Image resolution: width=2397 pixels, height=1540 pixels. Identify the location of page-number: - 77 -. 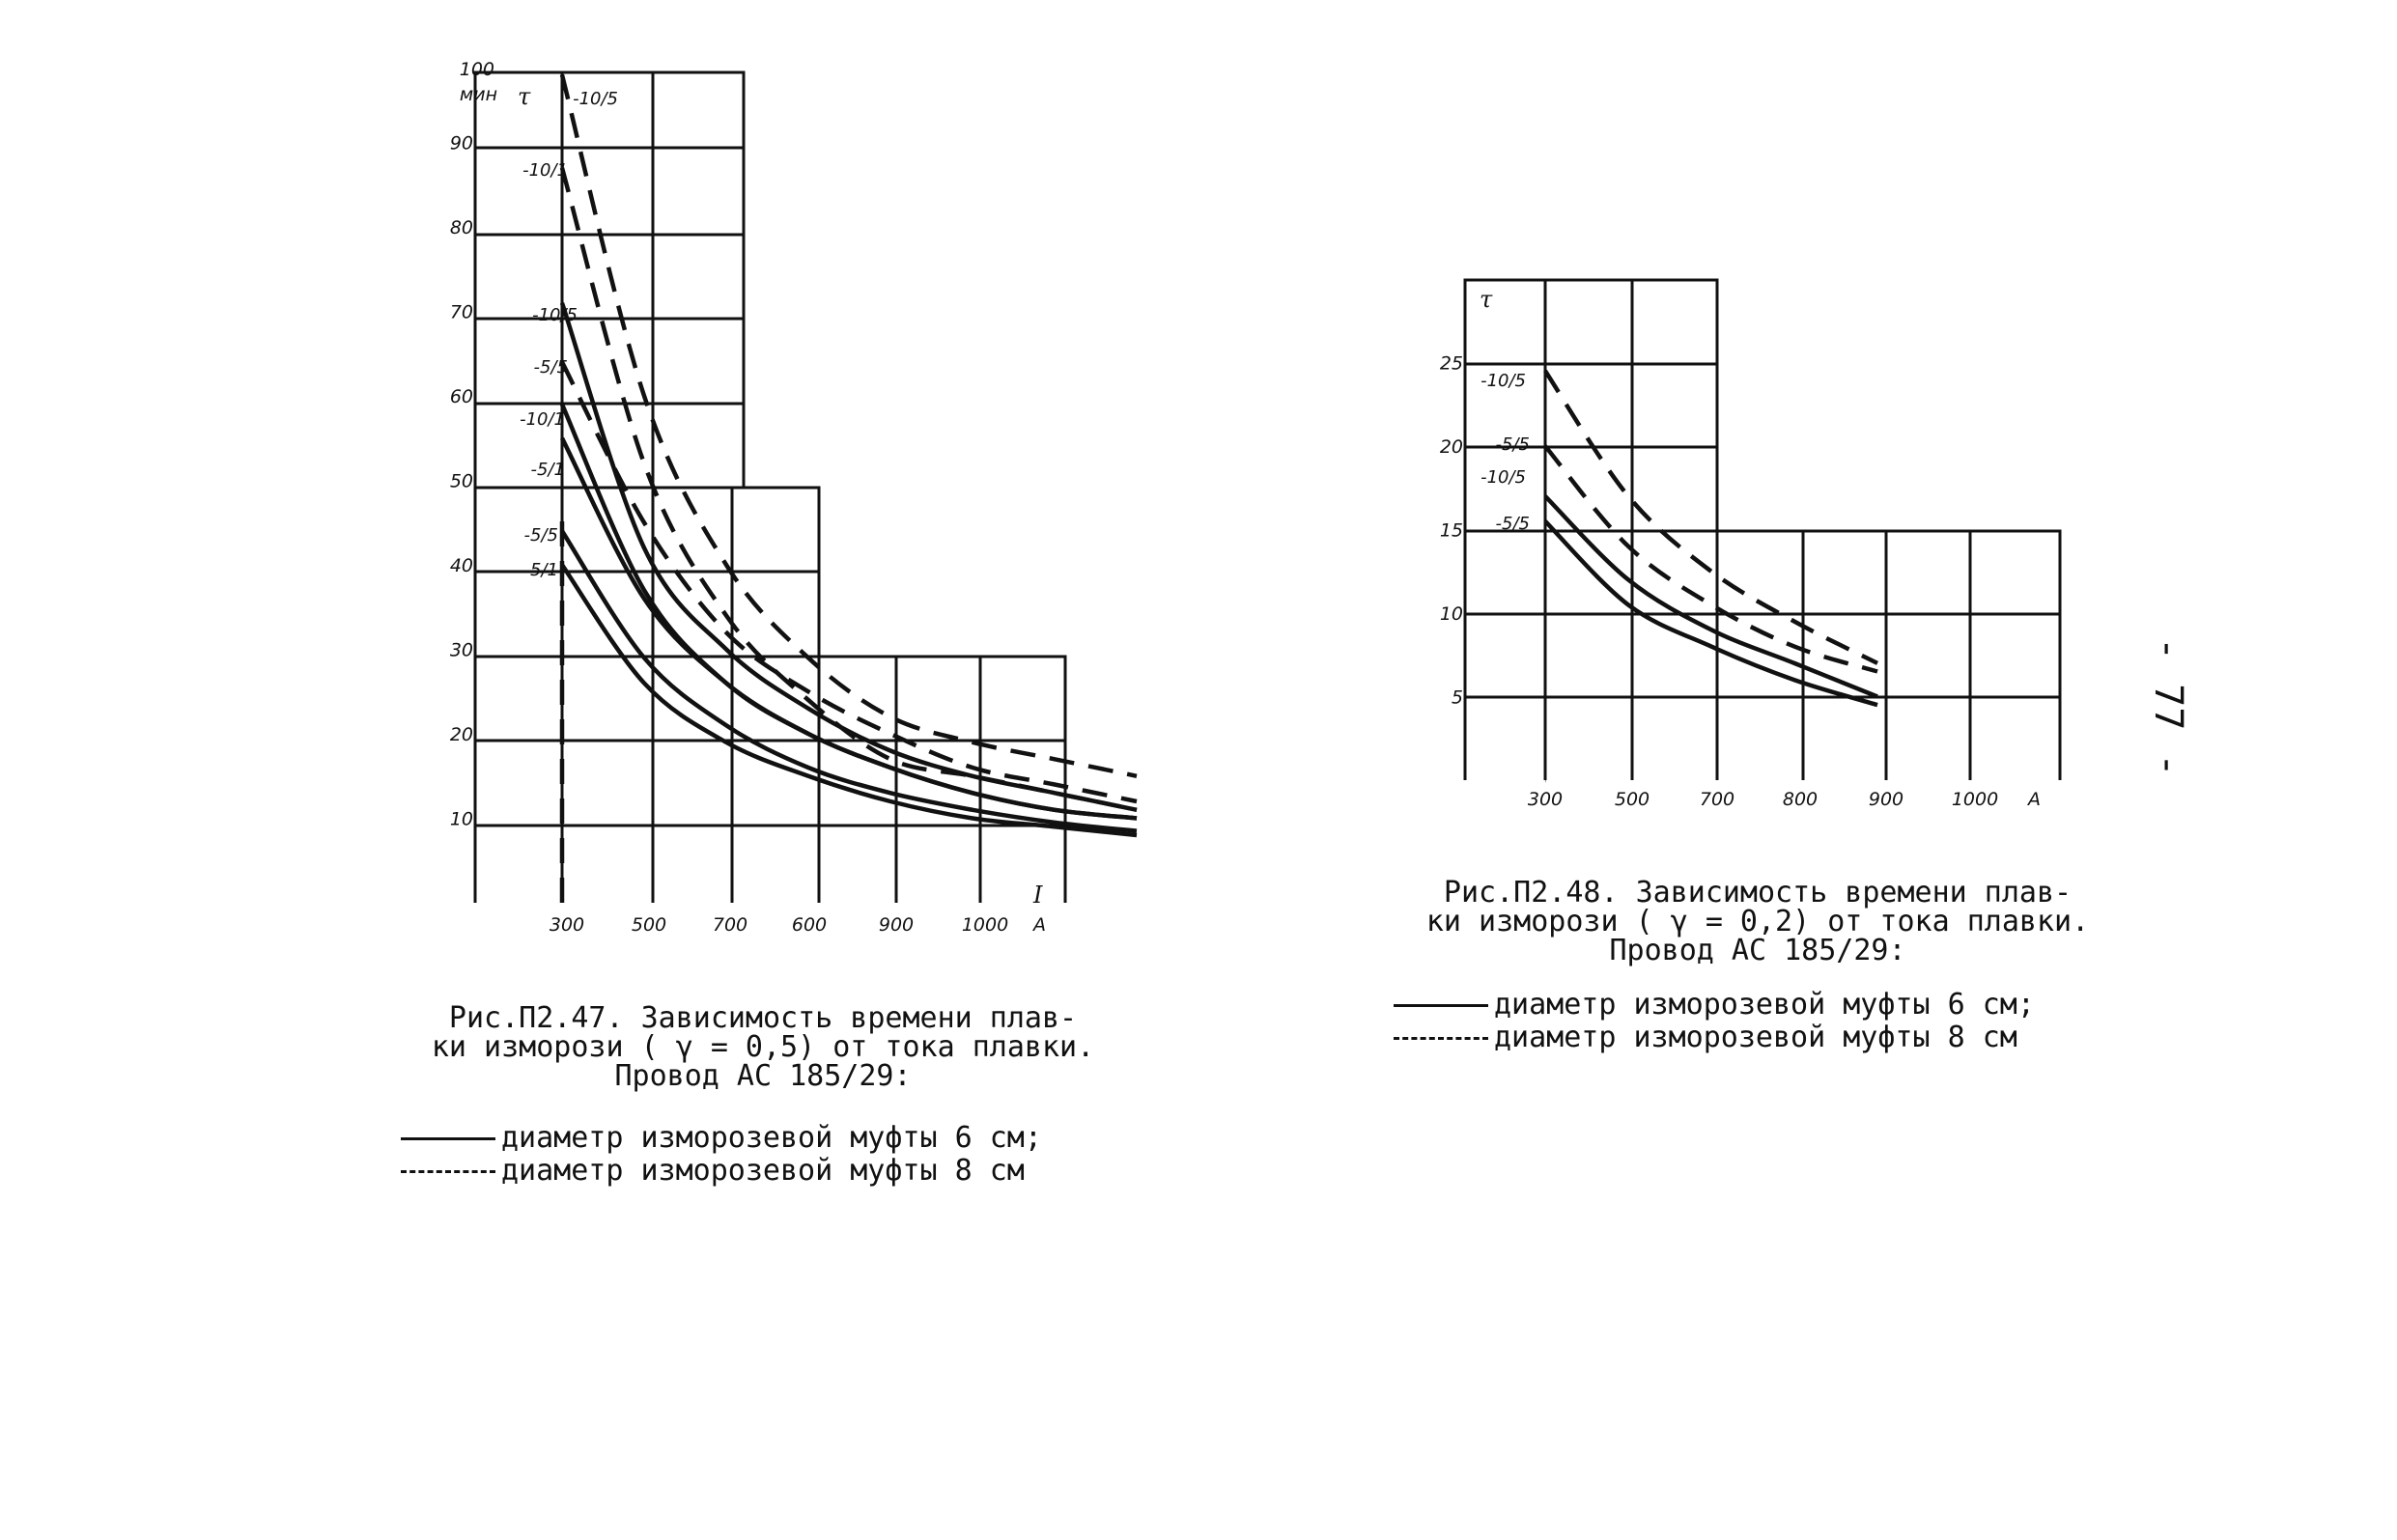
(2168, 707).